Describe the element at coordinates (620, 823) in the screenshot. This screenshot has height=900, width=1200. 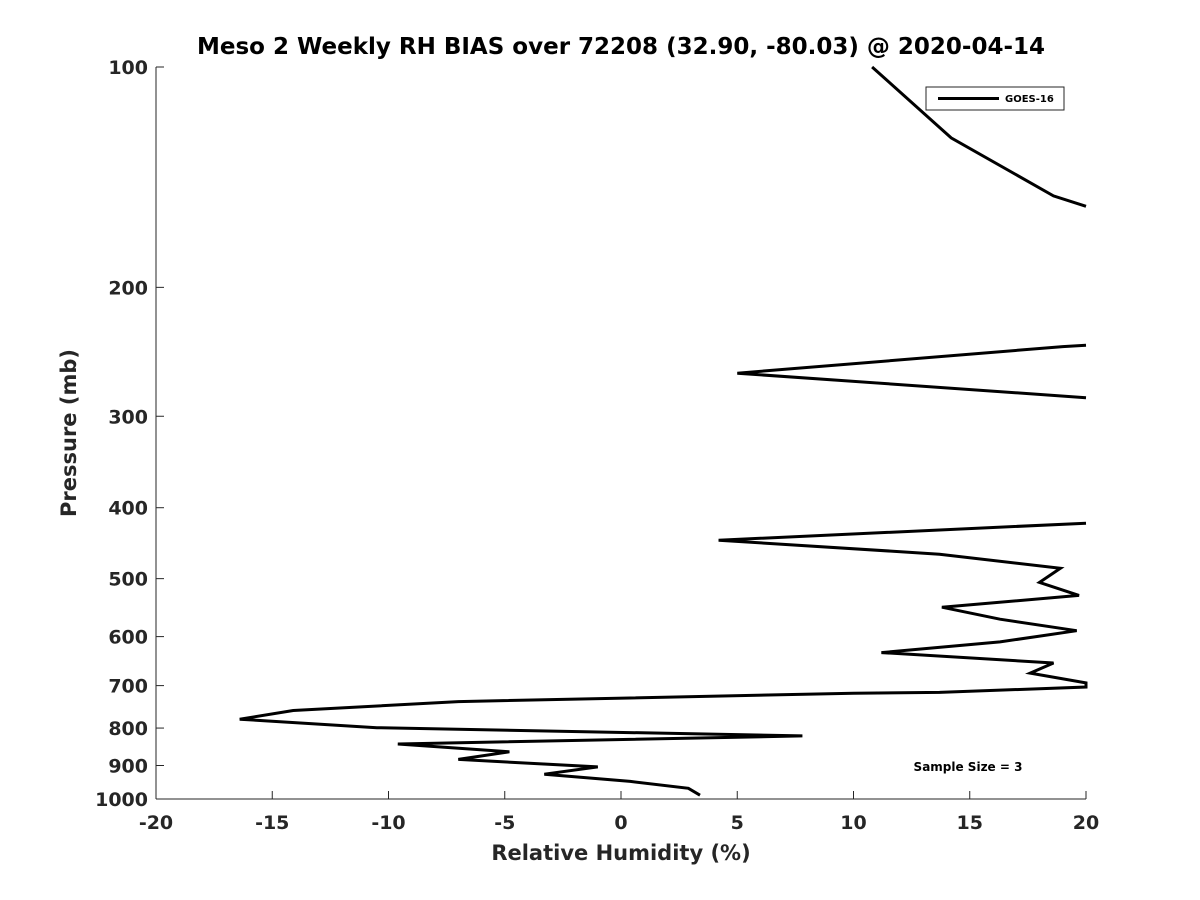
I see `x-tick-label: 0` at that location.